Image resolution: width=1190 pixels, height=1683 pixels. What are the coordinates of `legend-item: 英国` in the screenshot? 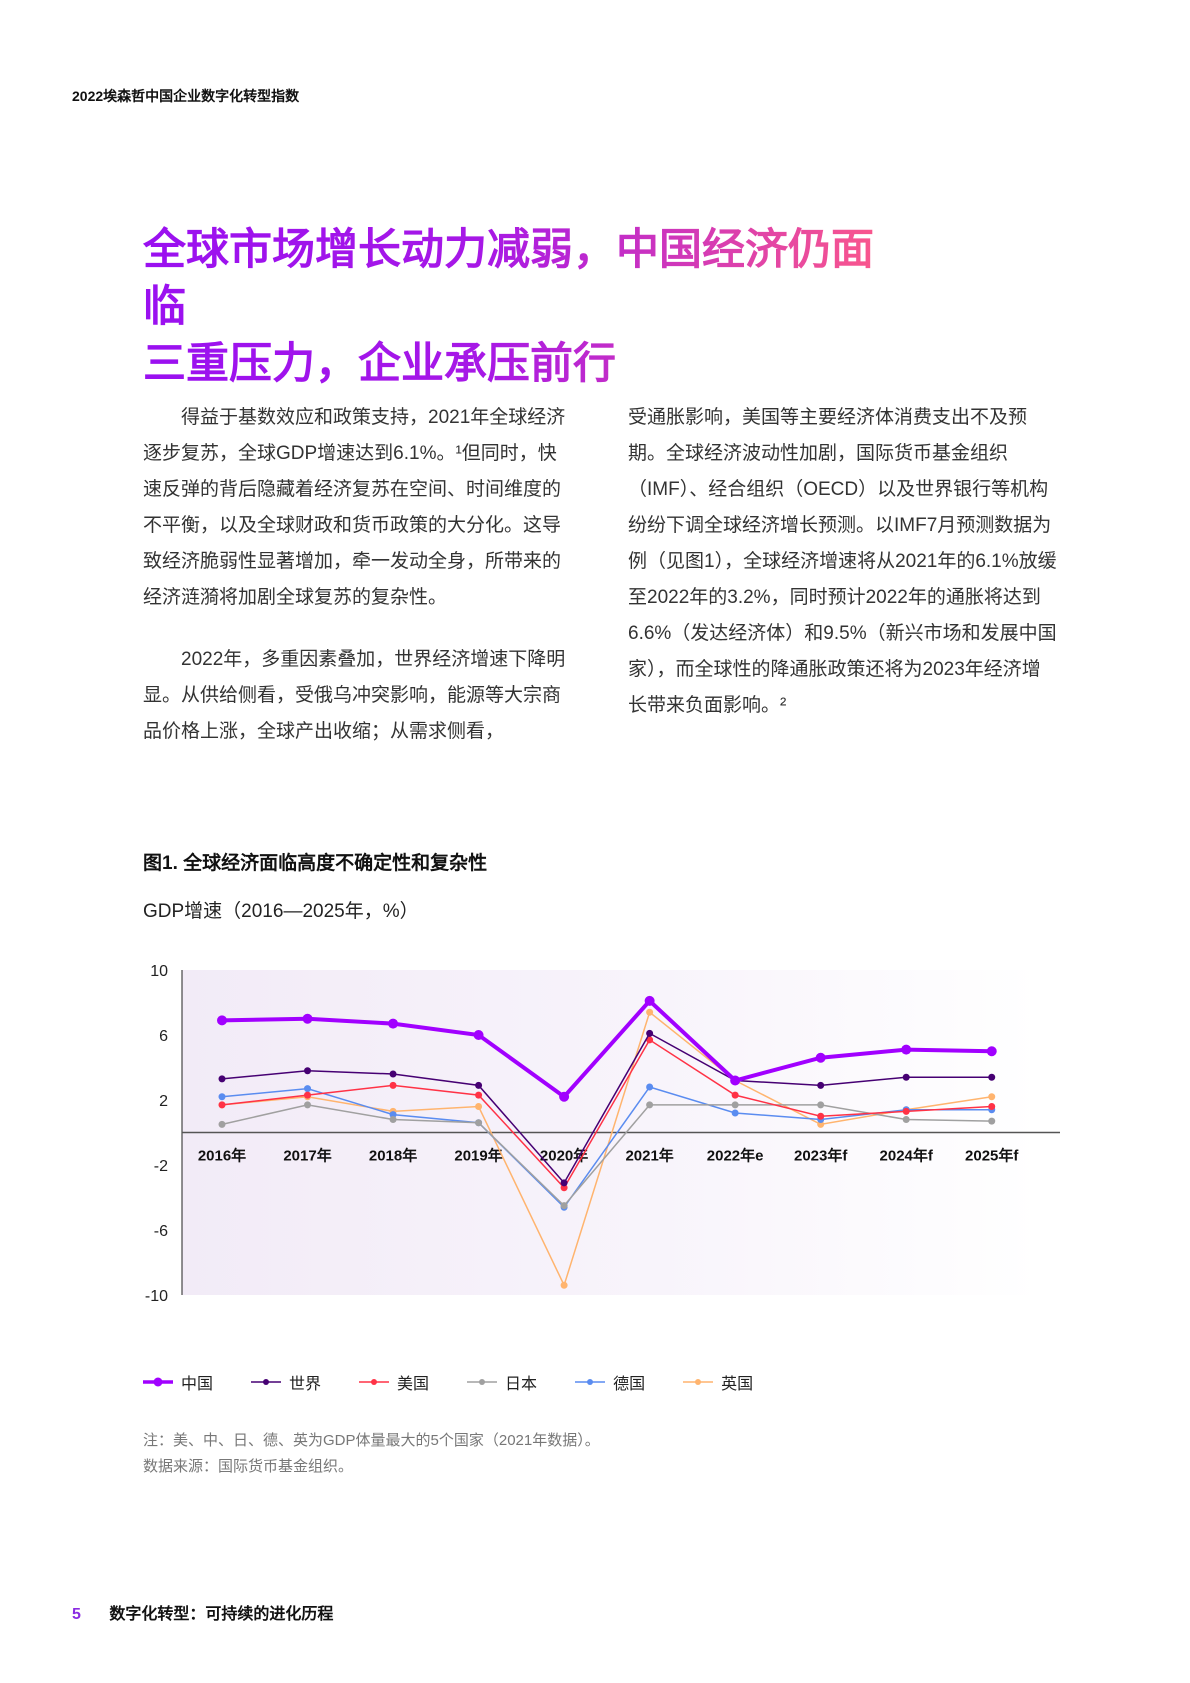 It's located at (718, 1382).